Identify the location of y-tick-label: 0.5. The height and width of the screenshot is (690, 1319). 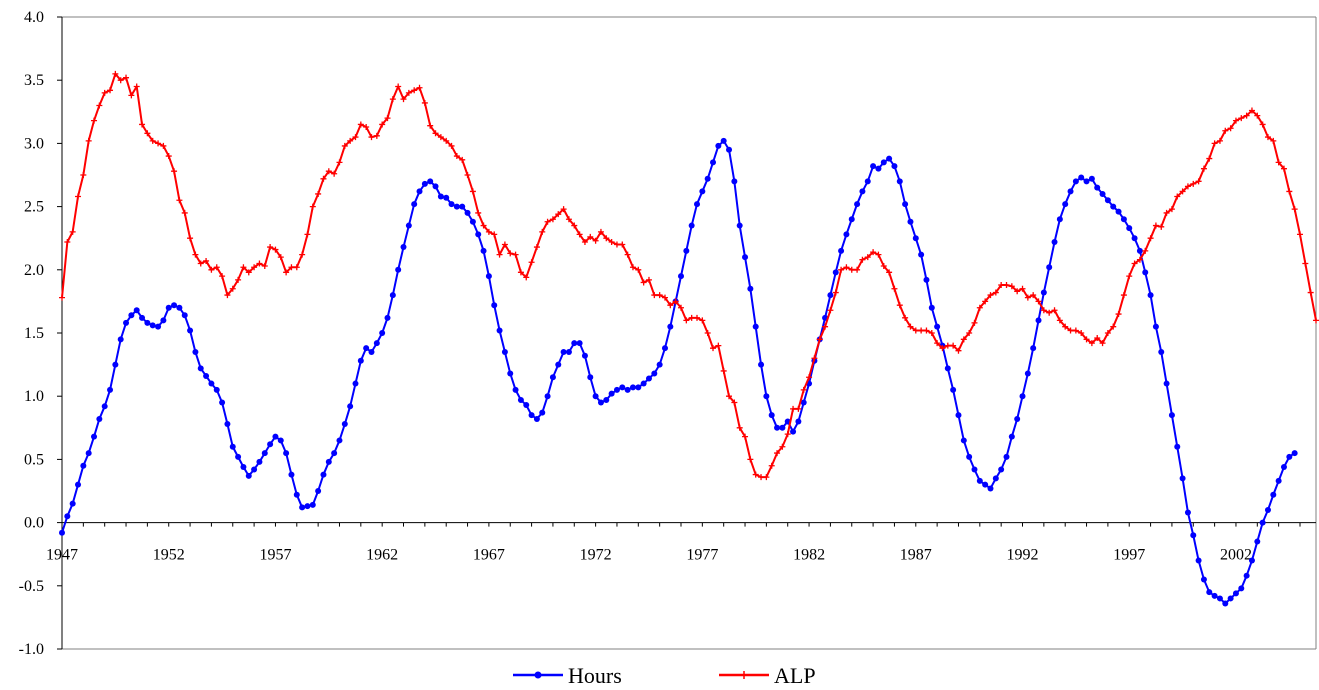
(34, 459).